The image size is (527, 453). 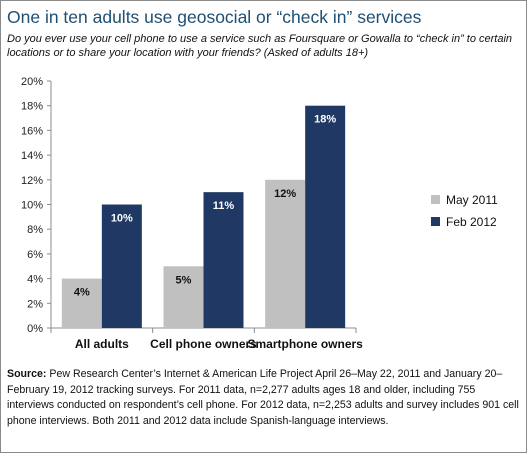 What do you see at coordinates (184, 280) in the screenshot?
I see `data-label: 5%` at bounding box center [184, 280].